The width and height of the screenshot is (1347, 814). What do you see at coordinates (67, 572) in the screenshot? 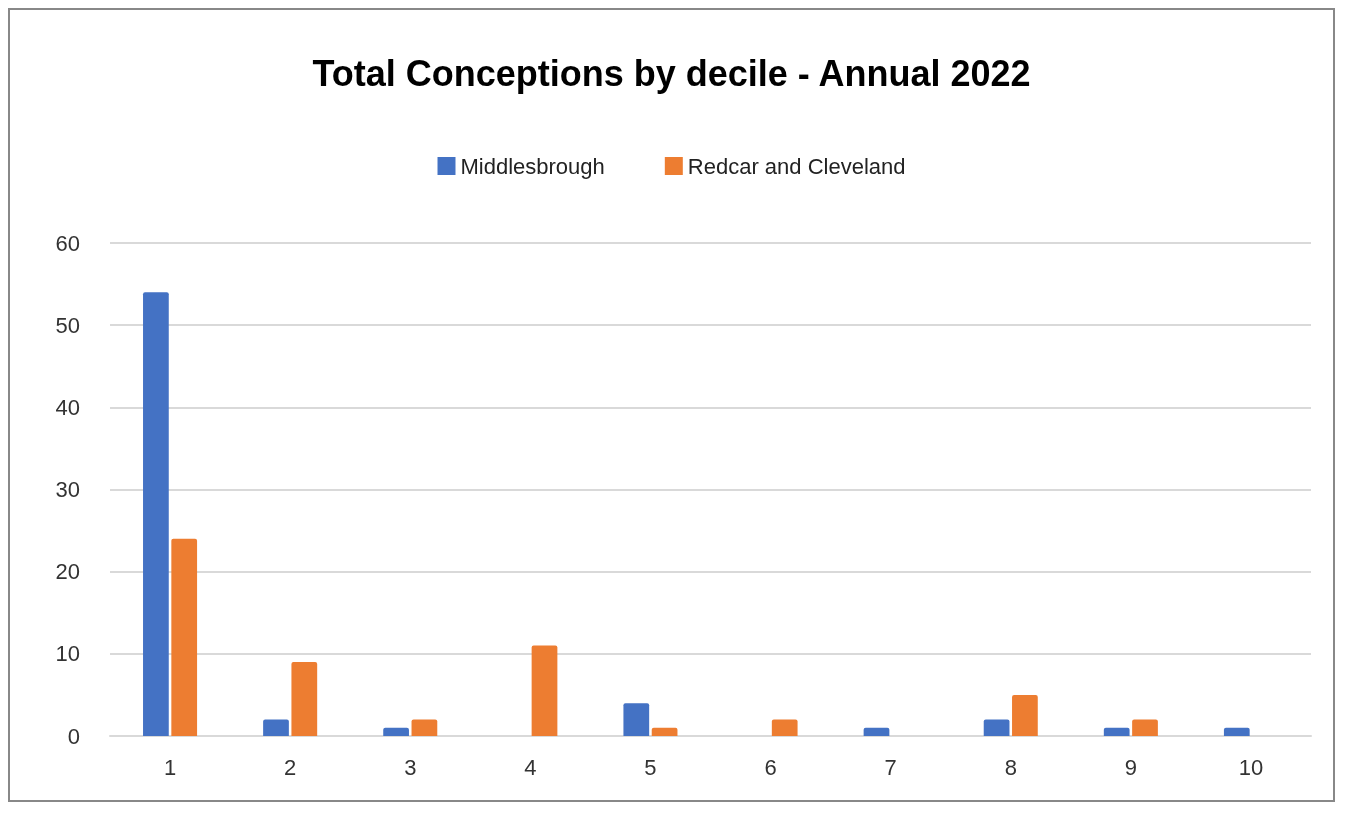
I see `y-tick-label: 20` at bounding box center [67, 572].